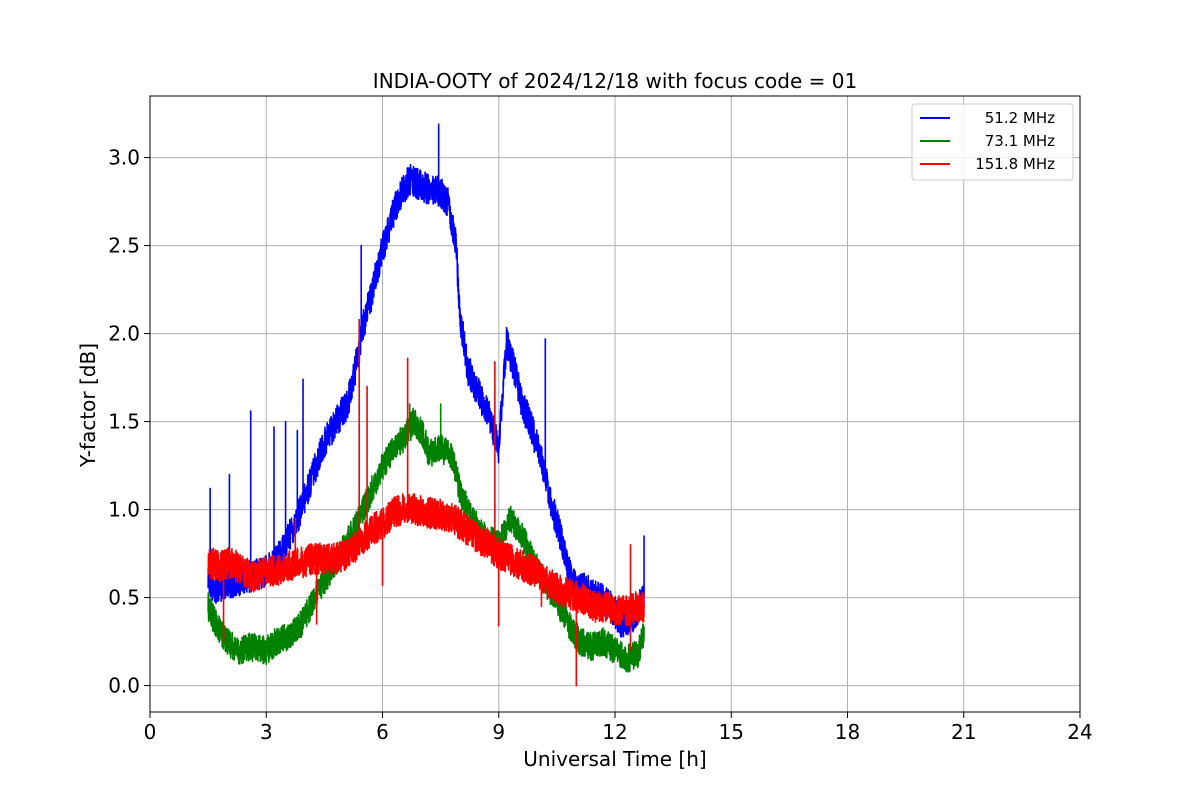 The height and width of the screenshot is (800, 1200). I want to click on x-tick-label: 6, so click(382, 732).